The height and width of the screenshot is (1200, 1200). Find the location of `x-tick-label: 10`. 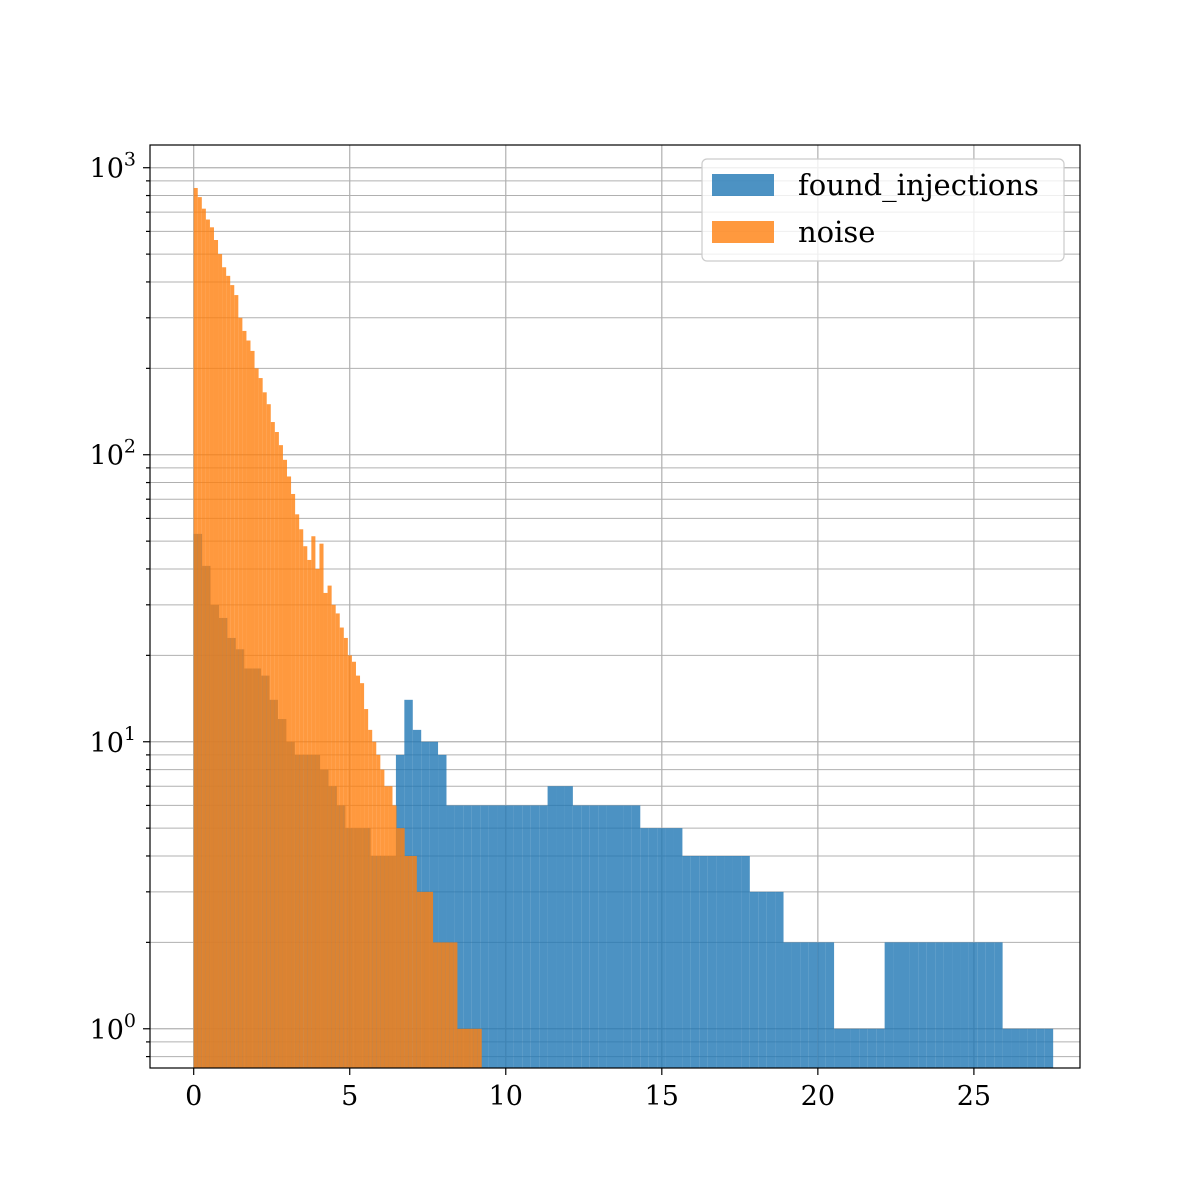

x-tick-label: 10 is located at coordinates (506, 1096).